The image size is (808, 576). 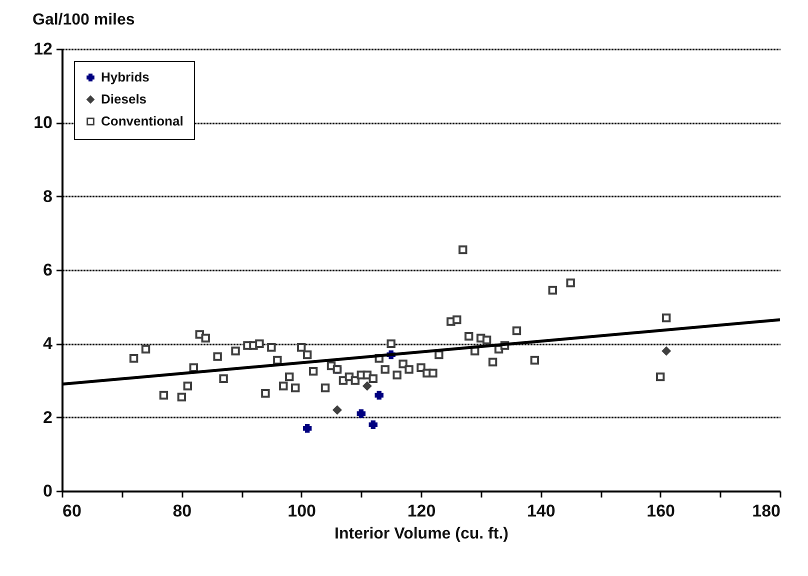 What do you see at coordinates (83, 20) in the screenshot?
I see `y-axis-title: Gal/100 miles` at bounding box center [83, 20].